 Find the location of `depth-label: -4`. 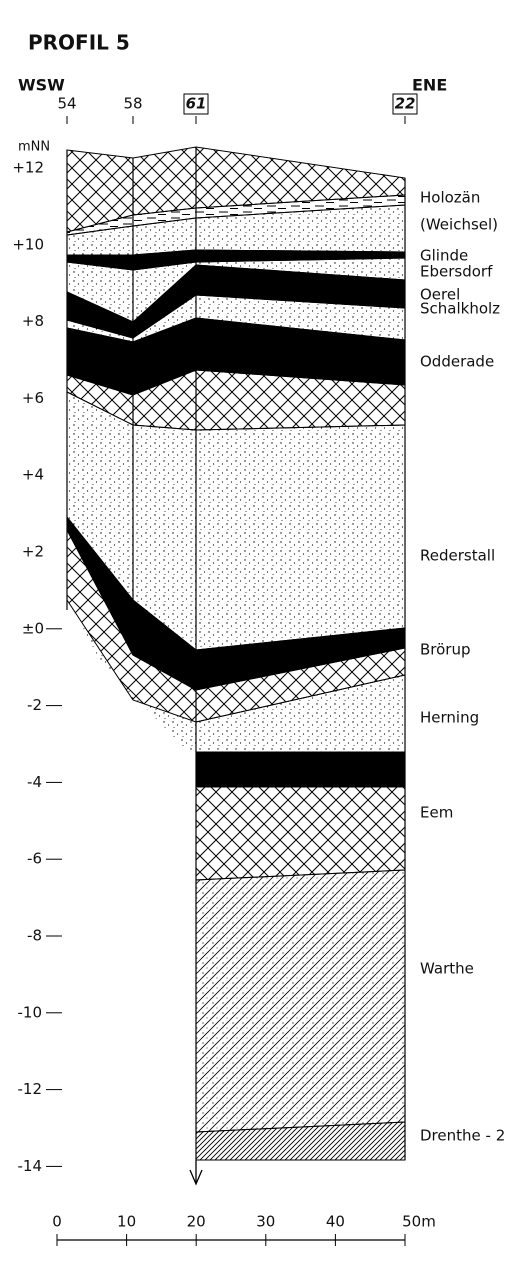

depth-label: -4 is located at coordinates (34, 782).